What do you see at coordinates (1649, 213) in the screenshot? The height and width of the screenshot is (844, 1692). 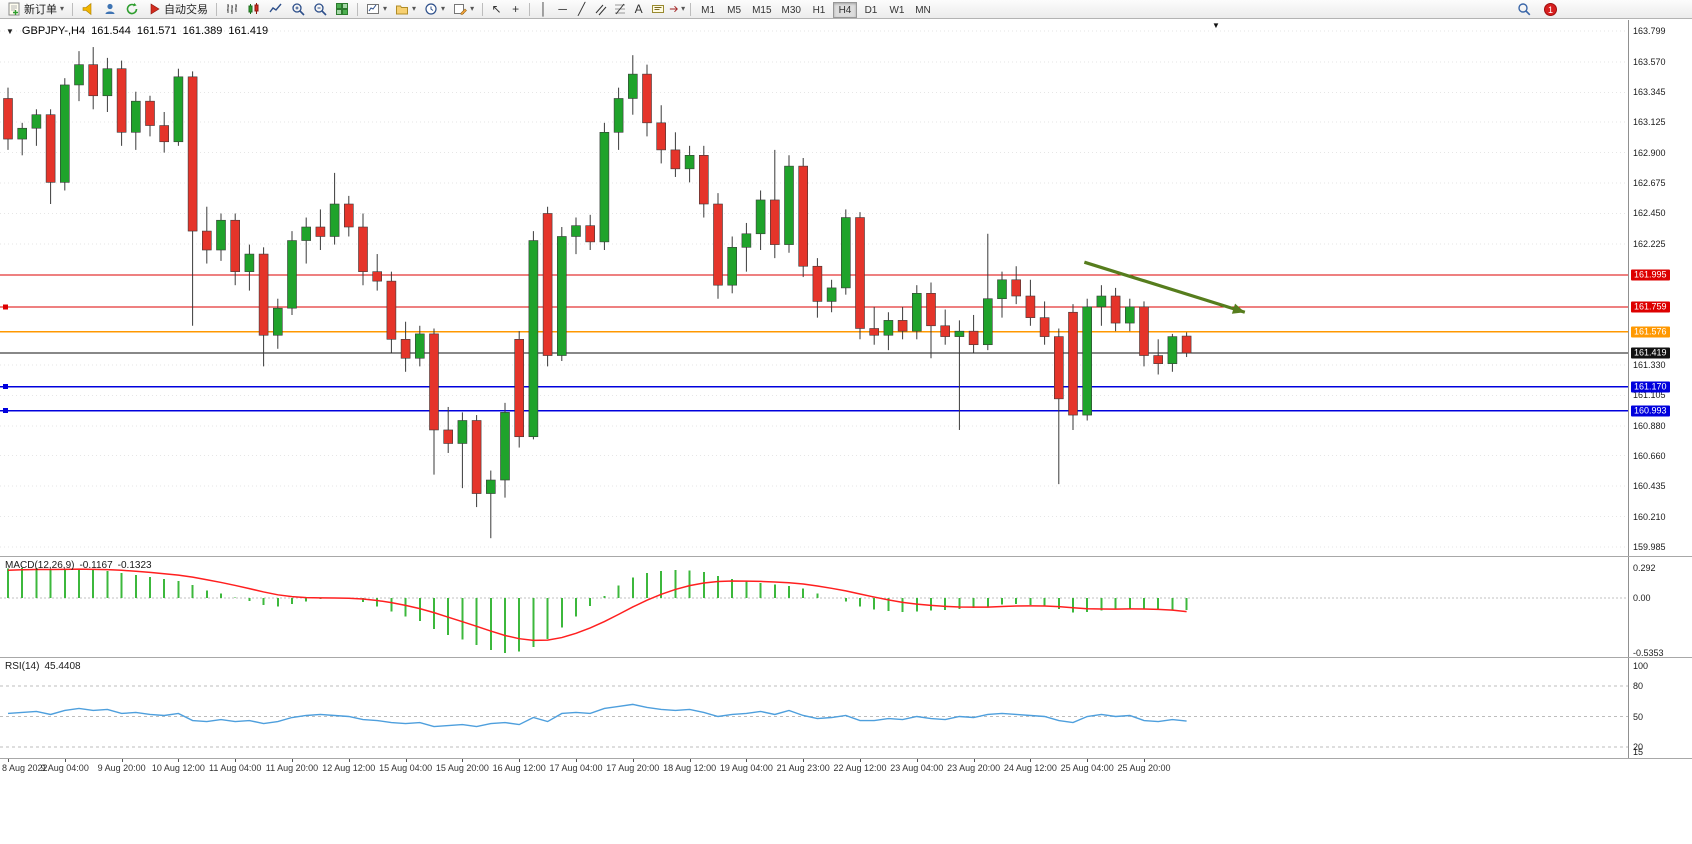 I see `price-tick-label: 162.450` at bounding box center [1649, 213].